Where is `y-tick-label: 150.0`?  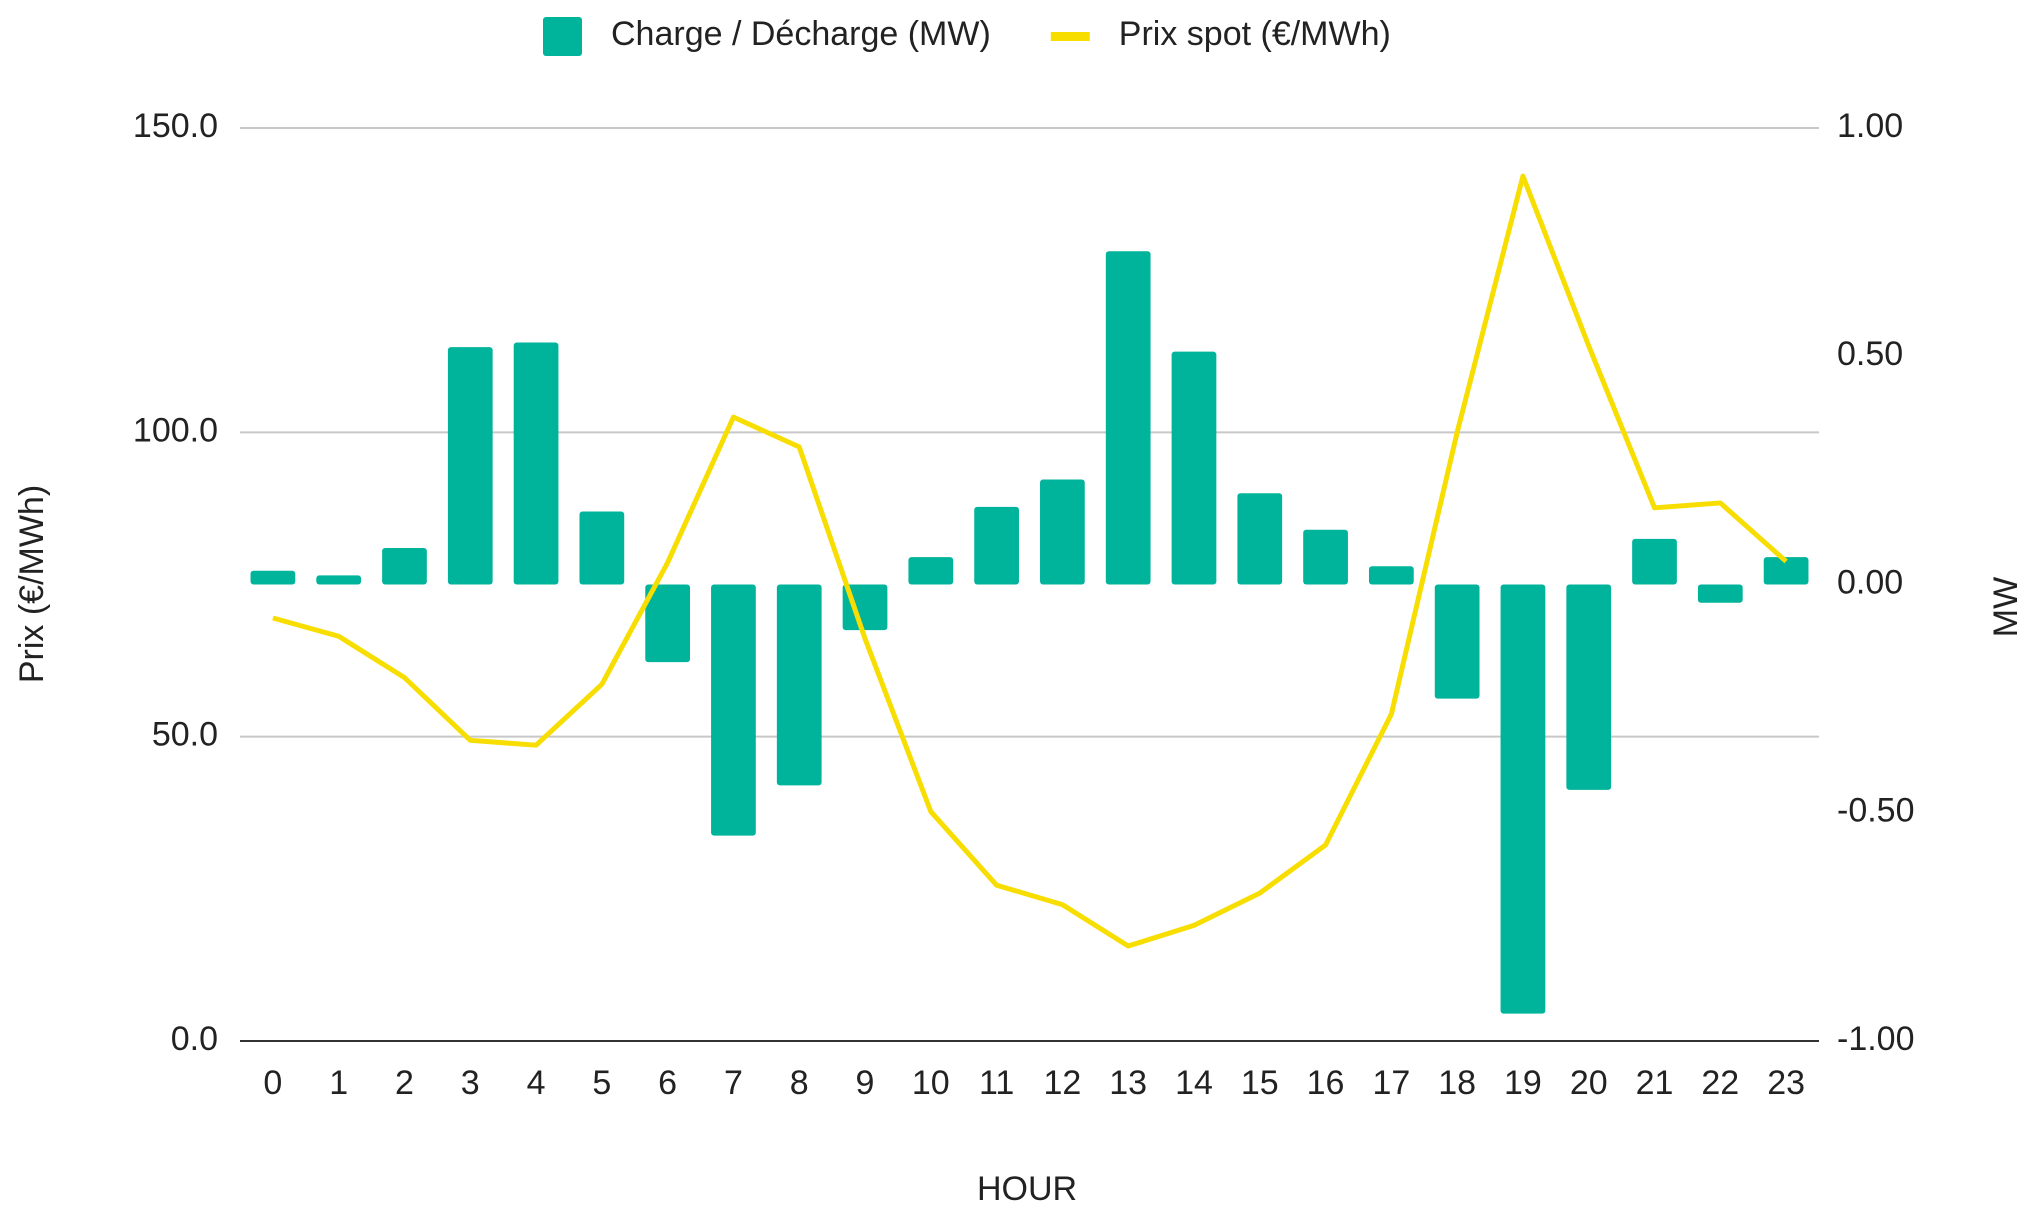 y-tick-label: 150.0 is located at coordinates (175, 126).